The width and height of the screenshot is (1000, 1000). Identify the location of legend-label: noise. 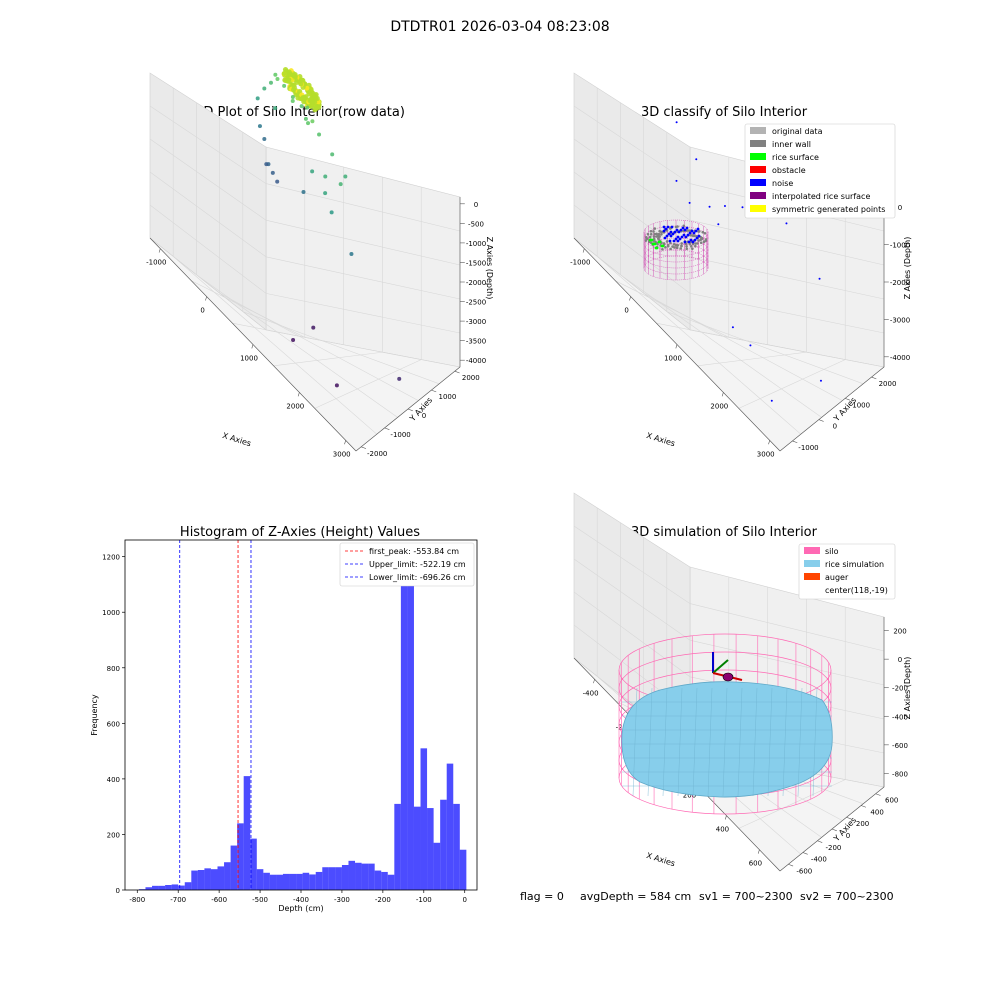
(782, 183).